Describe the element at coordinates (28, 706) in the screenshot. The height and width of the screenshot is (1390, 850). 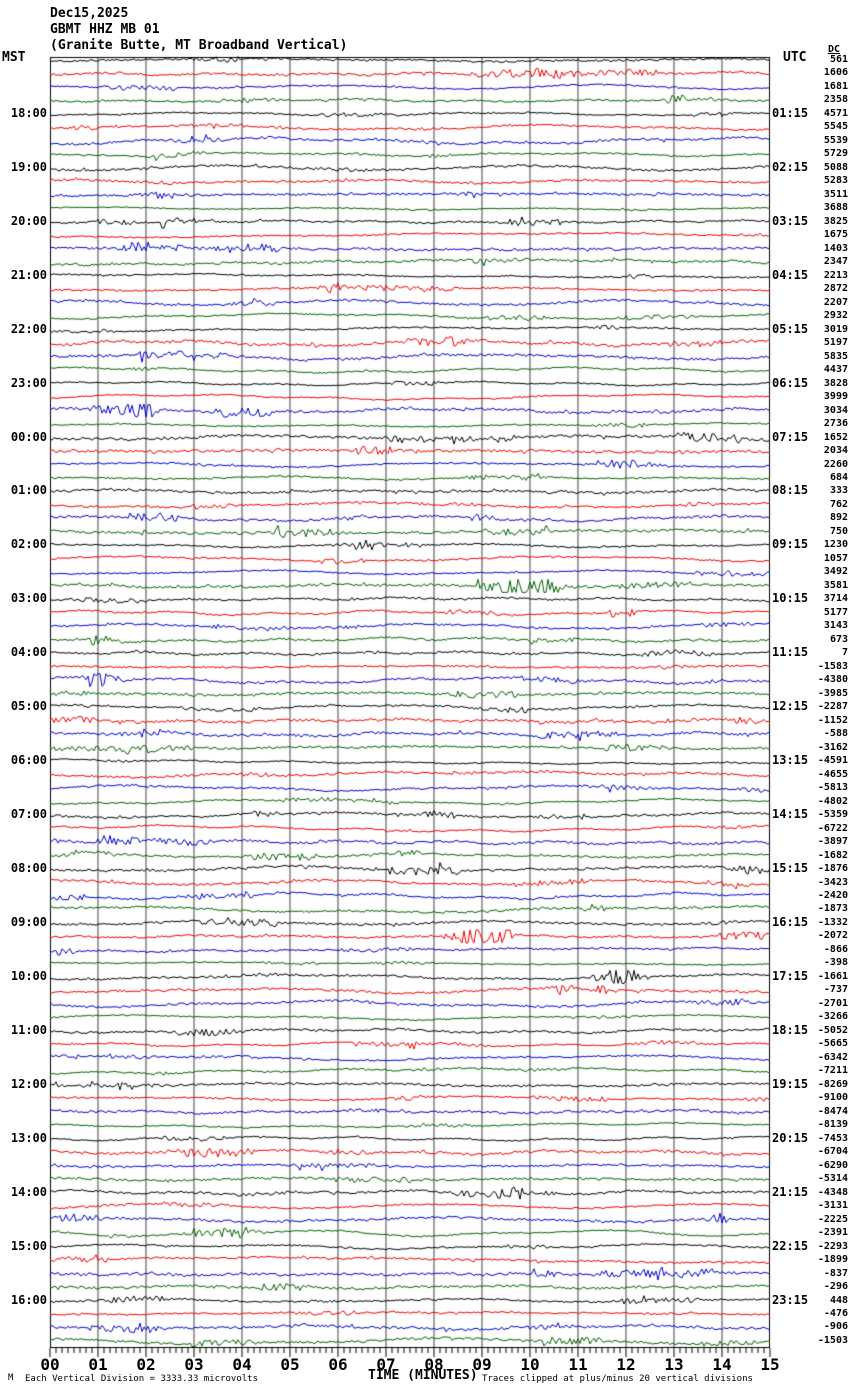
I see `mst-hour-label: 05:00` at that location.